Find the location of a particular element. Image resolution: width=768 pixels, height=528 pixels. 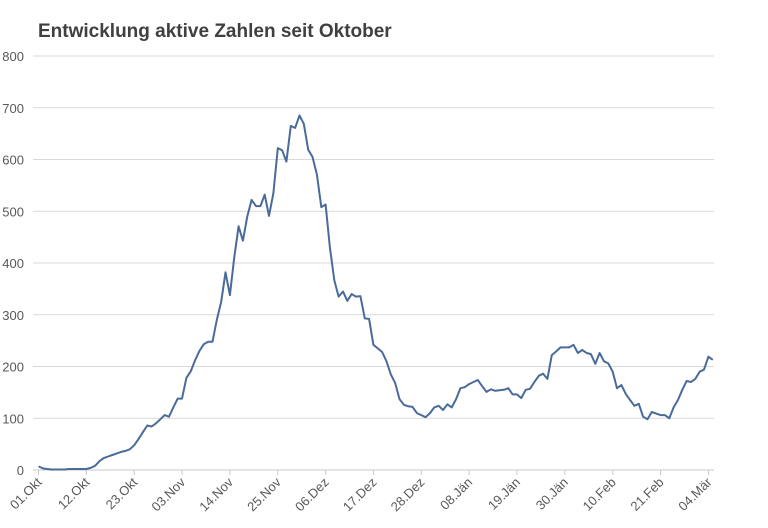

y-axis-labels: 0 100 200 300 400 500 600 700 800 is located at coordinates (13, 263).